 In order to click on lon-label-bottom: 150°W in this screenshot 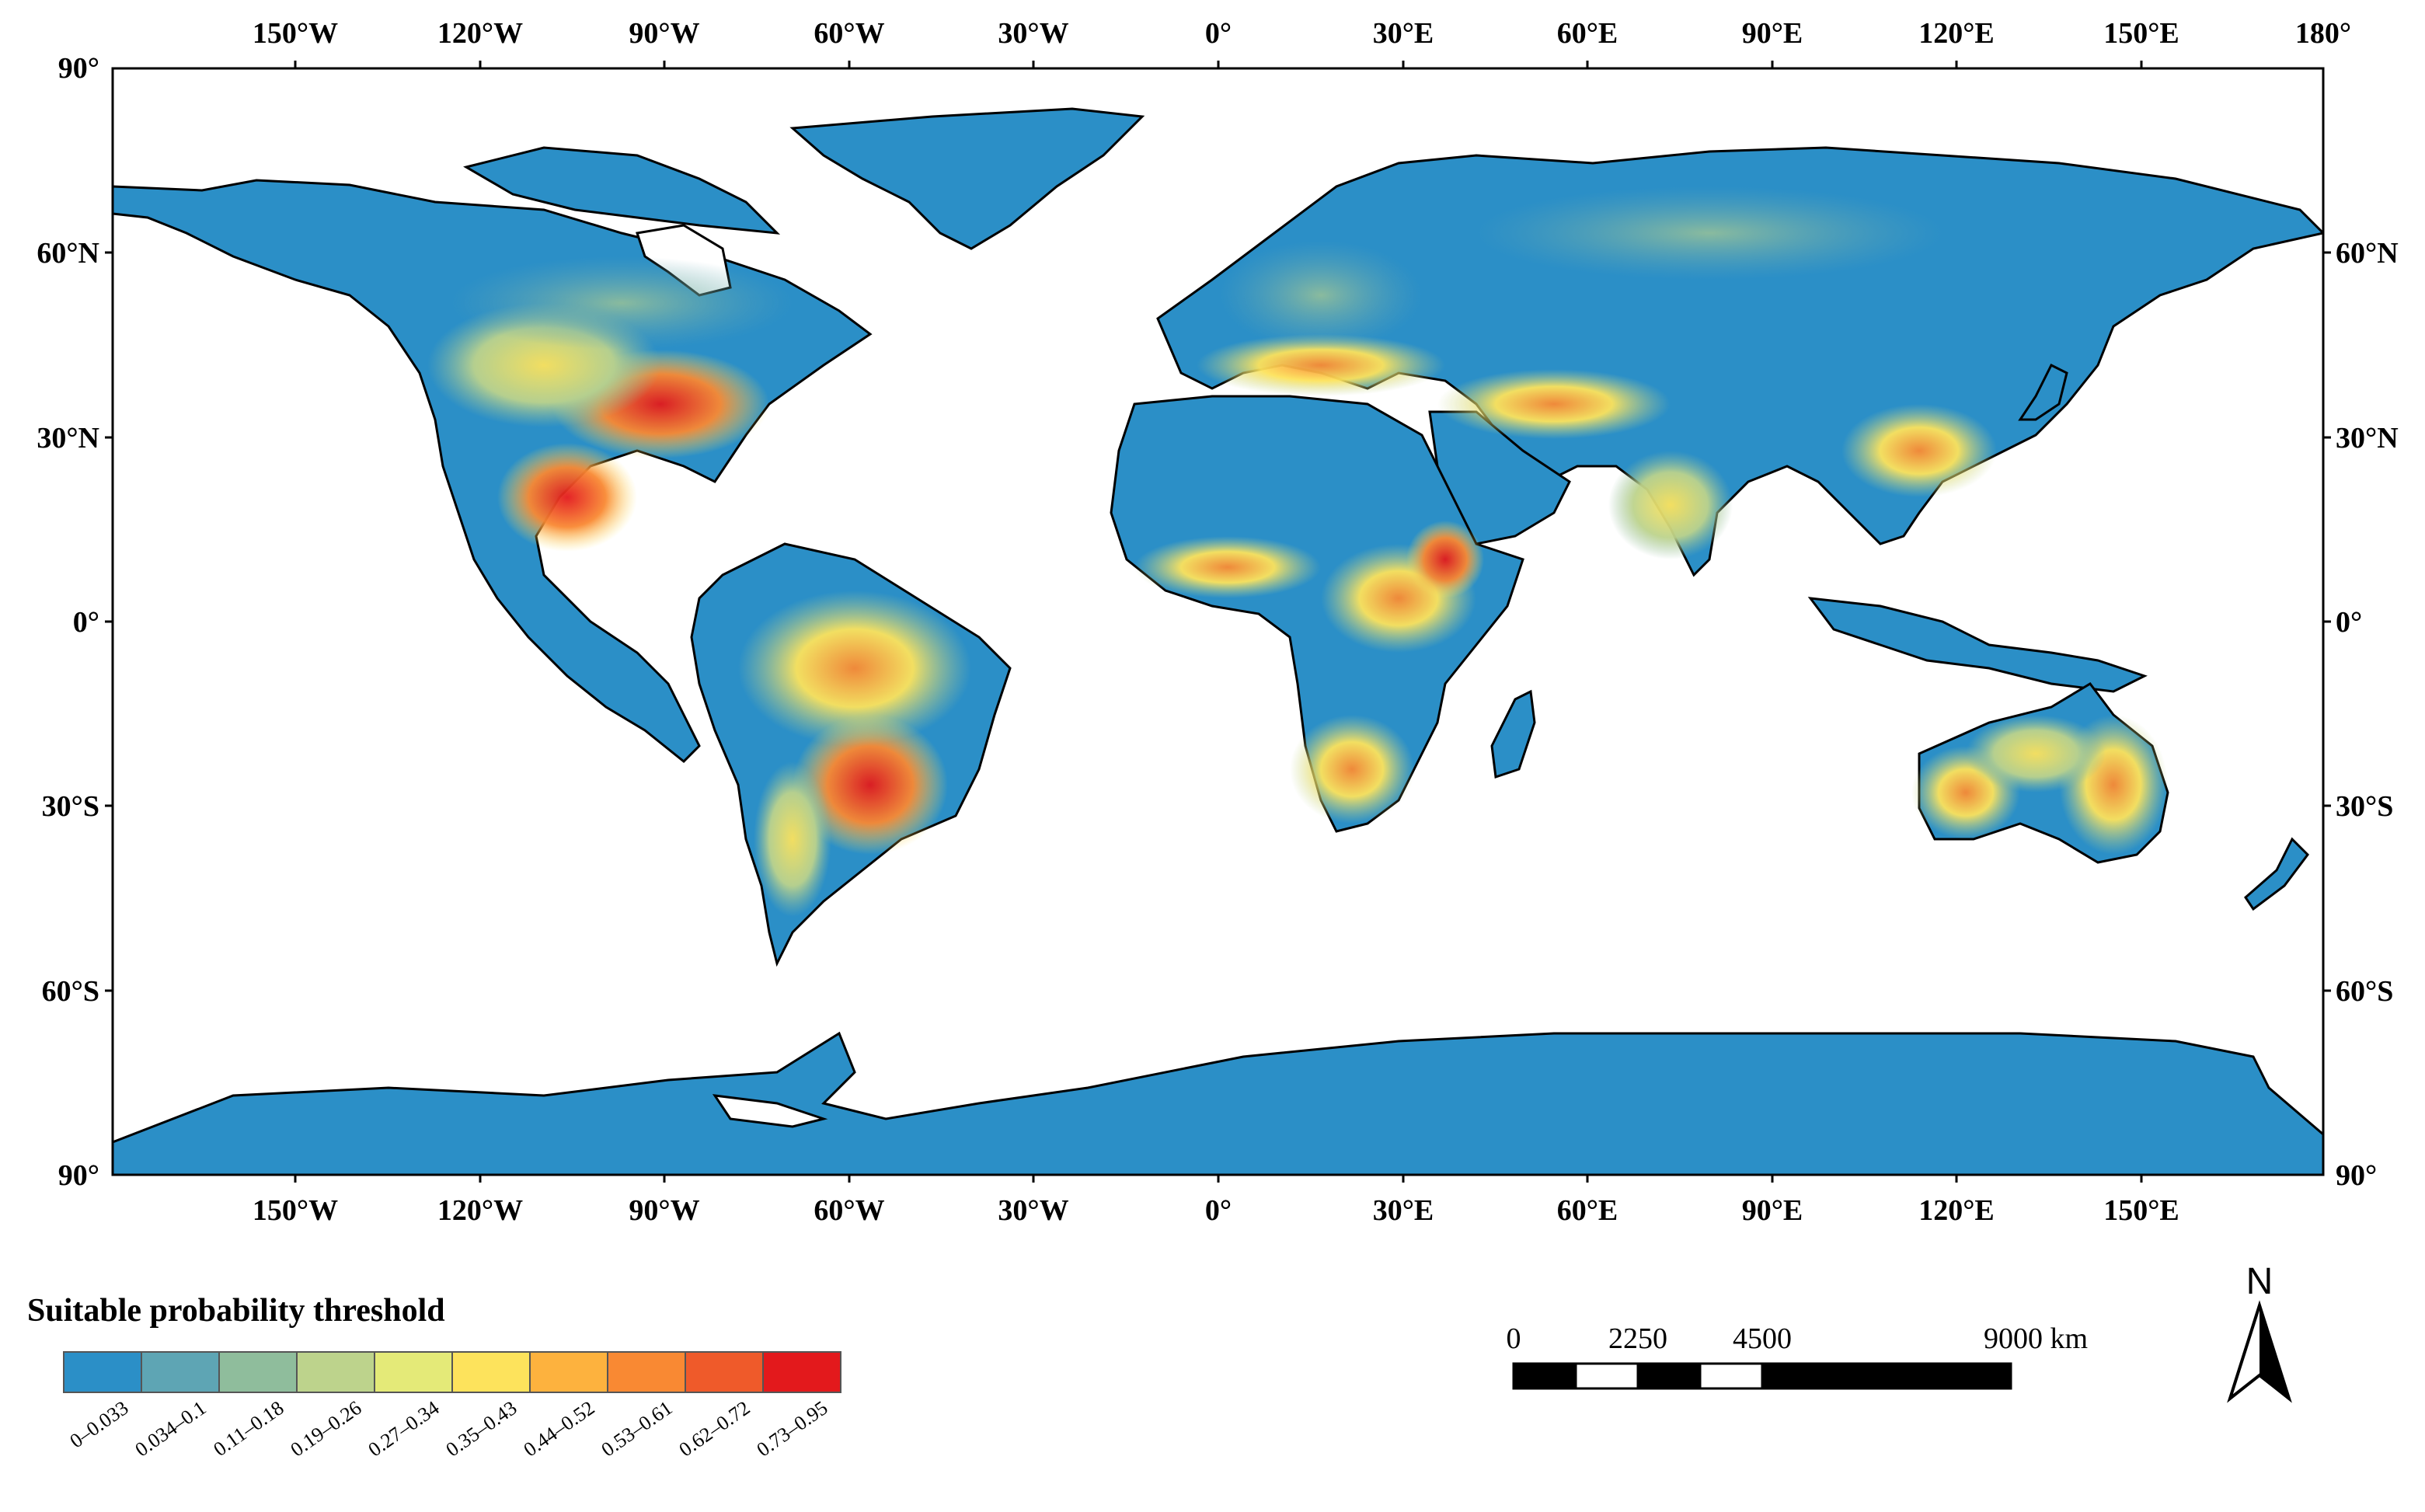, I will do `click(295, 1210)`.